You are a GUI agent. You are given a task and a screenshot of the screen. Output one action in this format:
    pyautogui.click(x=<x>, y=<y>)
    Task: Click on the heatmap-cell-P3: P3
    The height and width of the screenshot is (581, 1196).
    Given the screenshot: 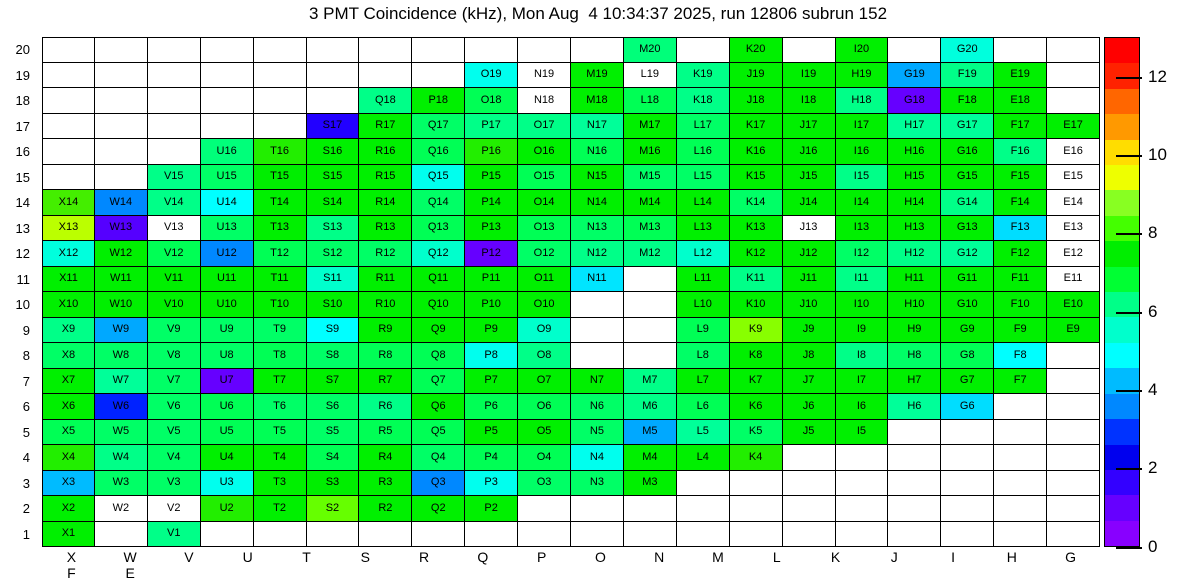 What is the action you would take?
    pyautogui.click(x=492, y=483)
    